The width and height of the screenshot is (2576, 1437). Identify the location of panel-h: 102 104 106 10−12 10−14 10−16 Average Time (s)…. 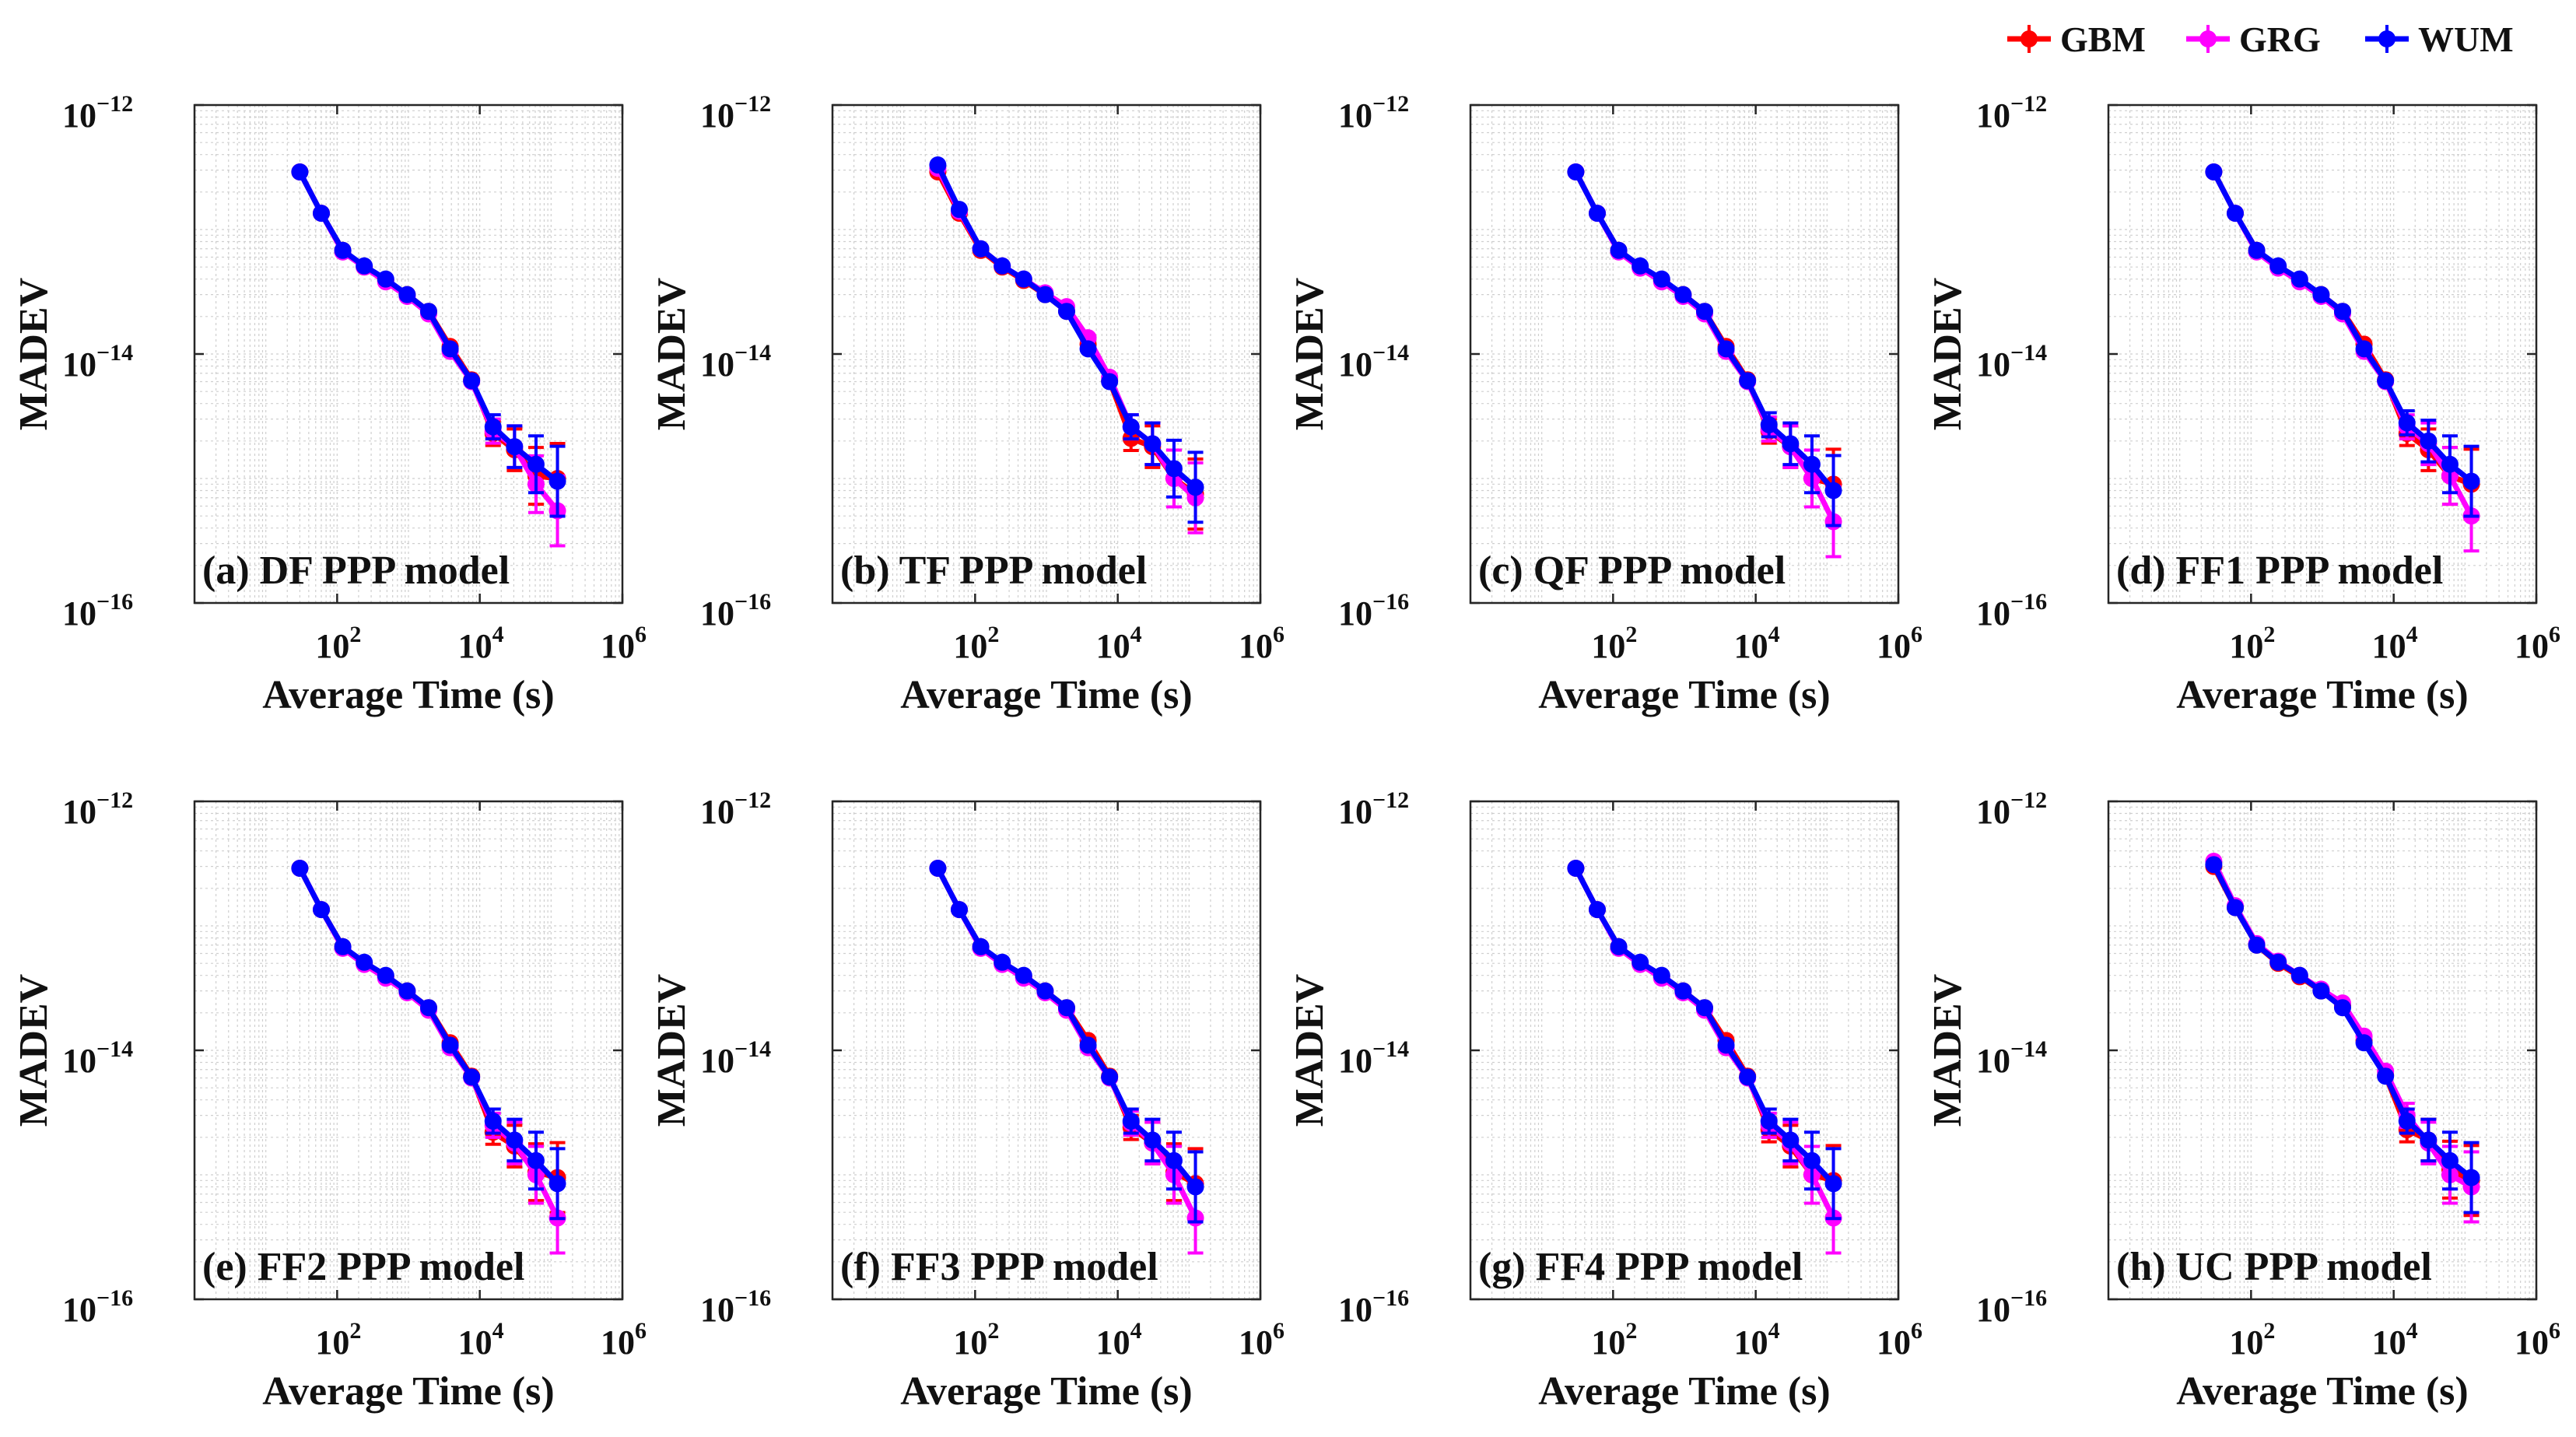
(2243, 1100).